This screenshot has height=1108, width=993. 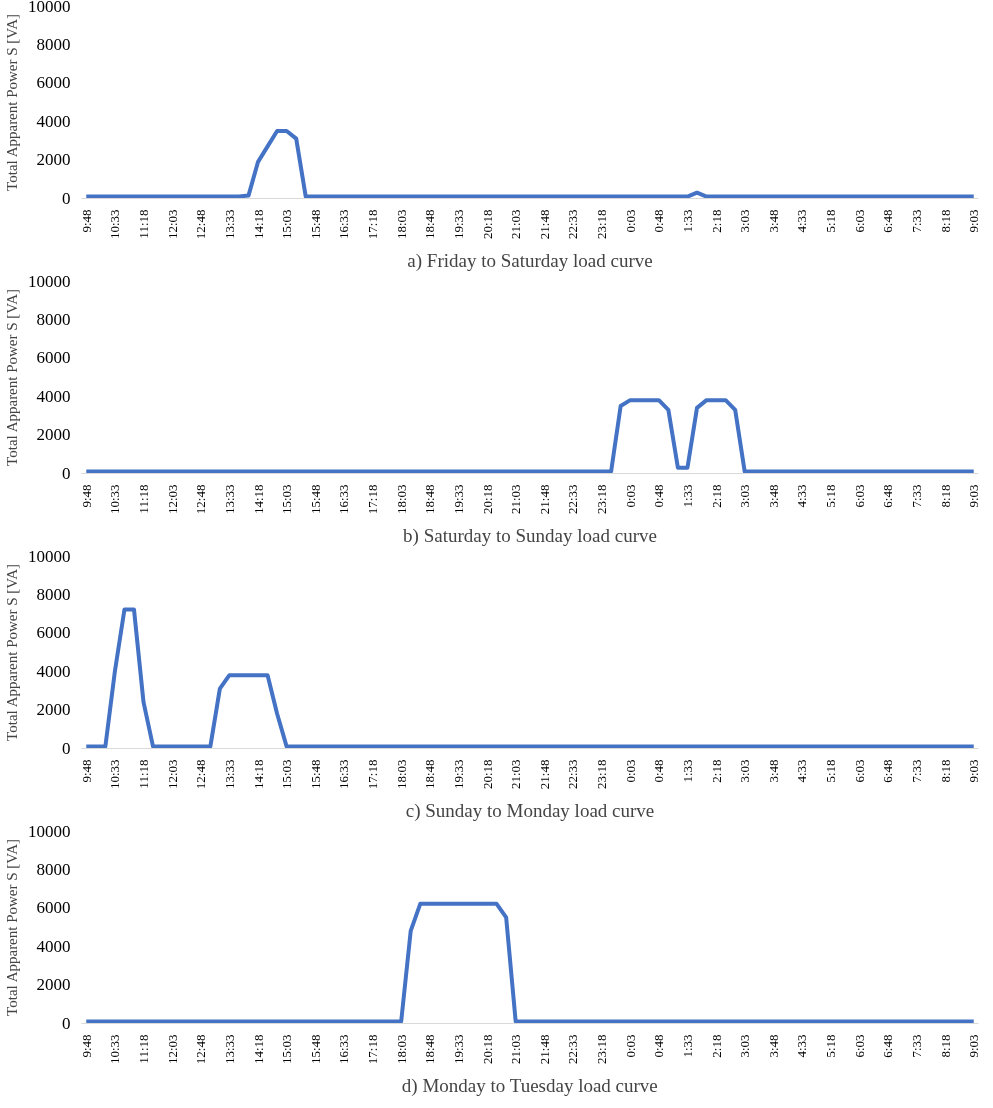 I want to click on x-tick-label: 13:33, so click(x=229, y=1049).